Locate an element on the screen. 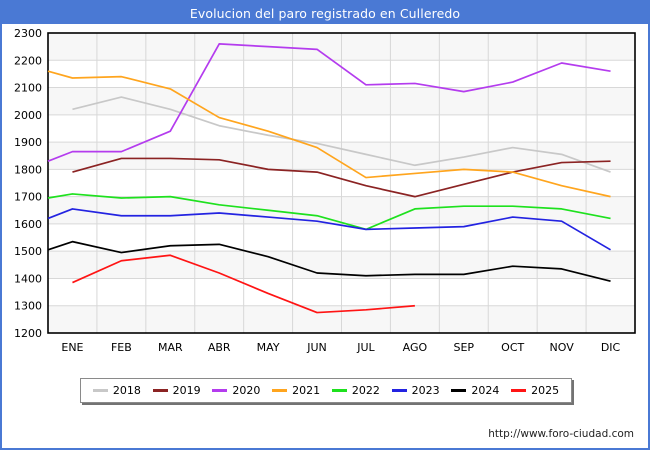 This screenshot has height=450, width=650. series-line-2018 is located at coordinates (341, 134).